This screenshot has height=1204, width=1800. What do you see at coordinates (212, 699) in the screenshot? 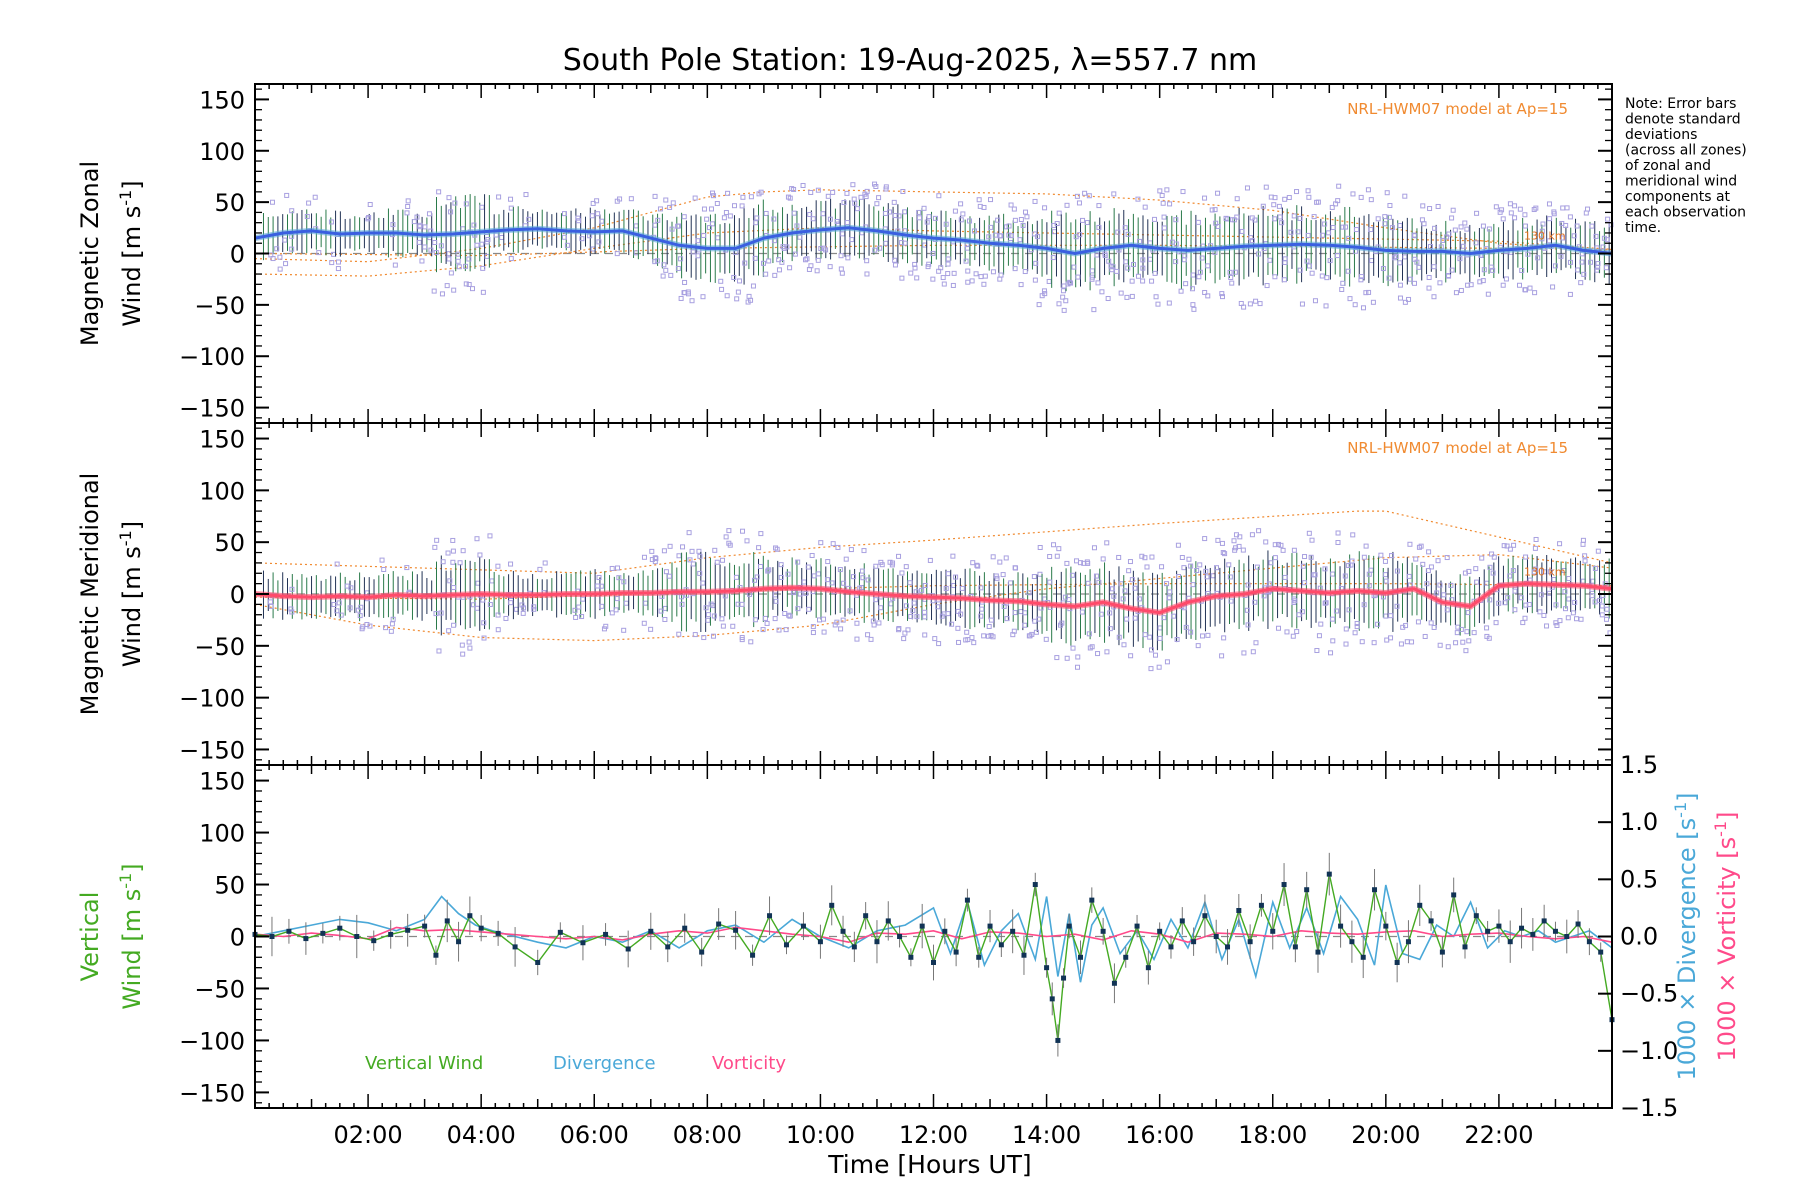
I see `y-tick-label: −100` at bounding box center [212, 699].